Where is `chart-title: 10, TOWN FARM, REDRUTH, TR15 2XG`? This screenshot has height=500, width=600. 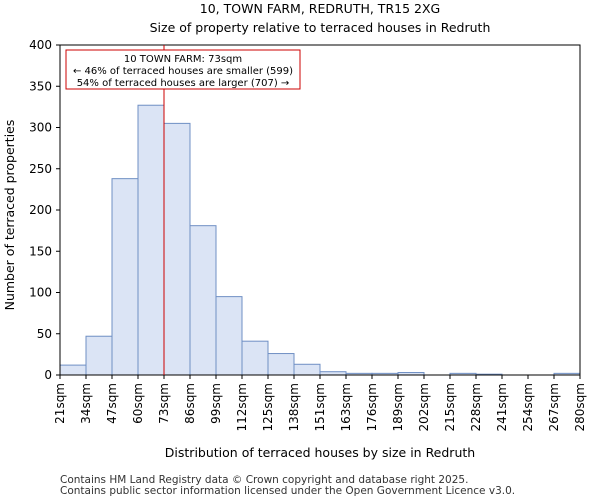
chart-title: 10, TOWN FARM, REDRUTH, TR15 2XG is located at coordinates (320, 8).